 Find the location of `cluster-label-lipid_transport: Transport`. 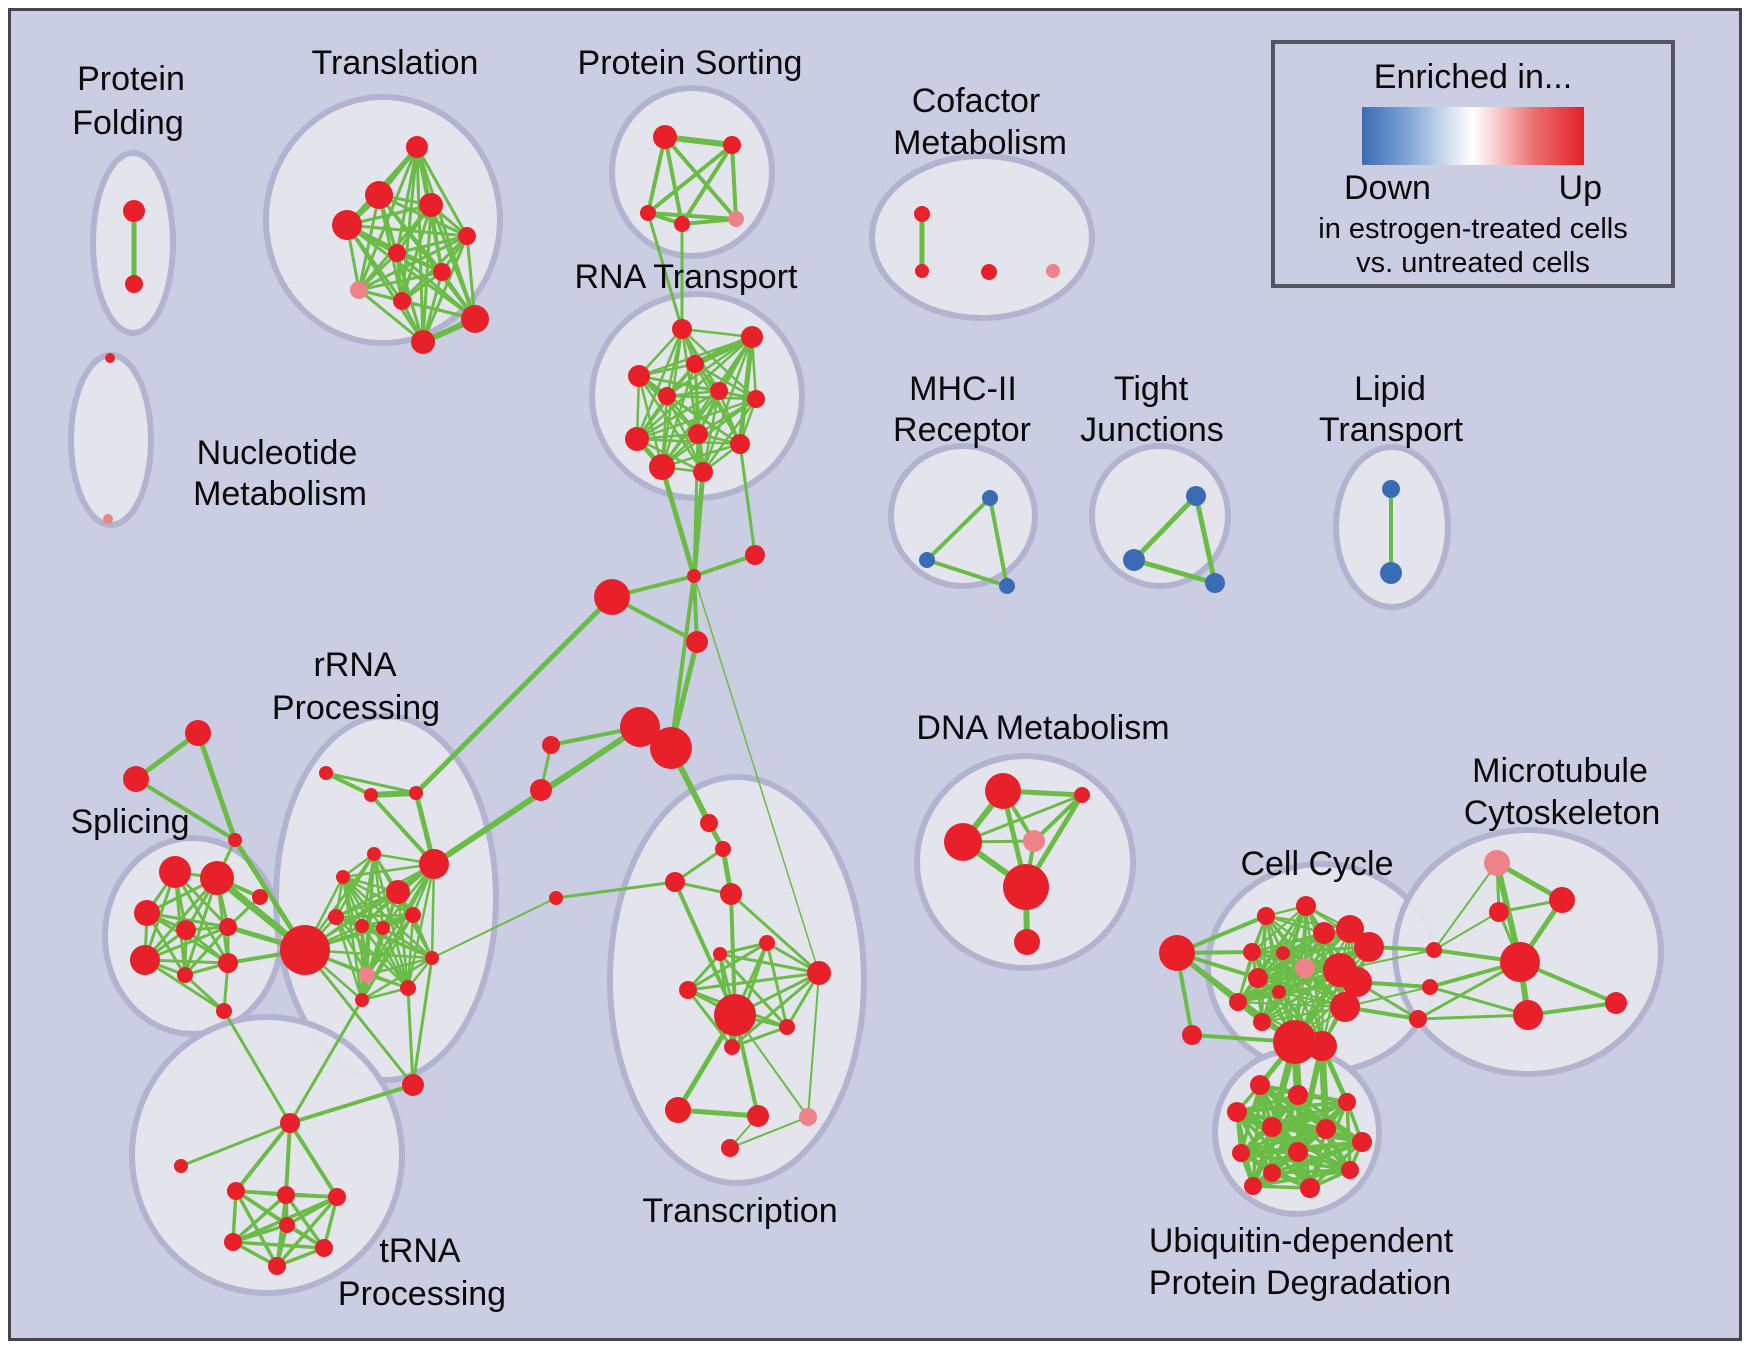

cluster-label-lipid_transport: Transport is located at coordinates (1391, 430).